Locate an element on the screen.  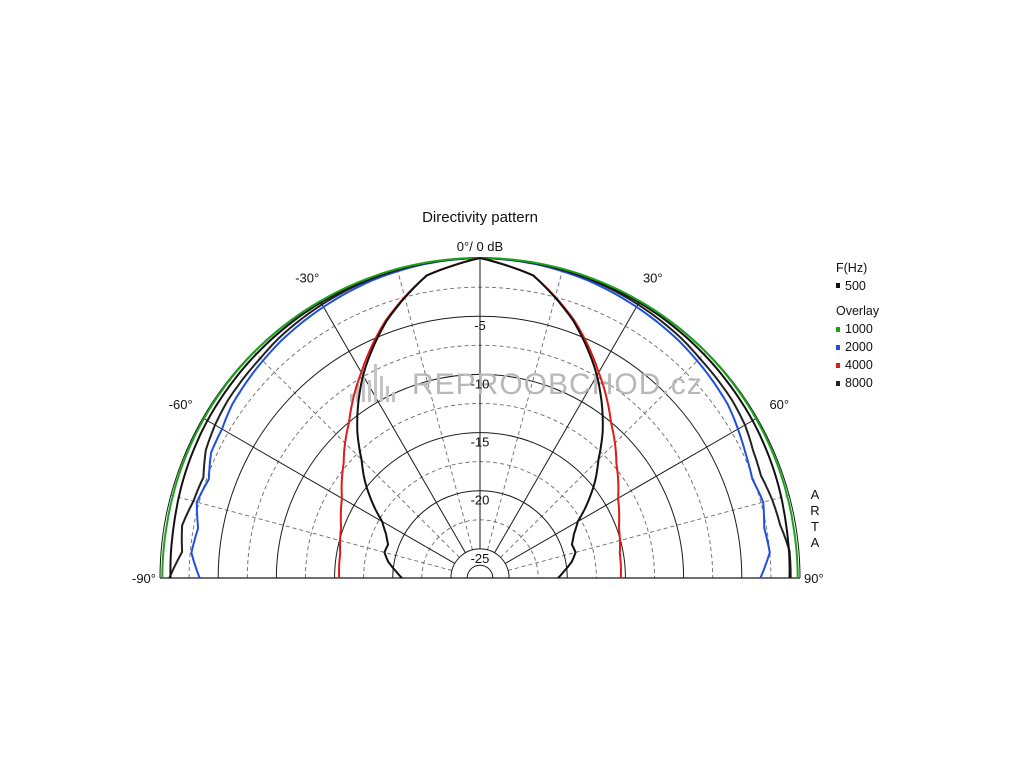
legend: F(Hz) 500 Overlay 1000 2000 4000 8000 is located at coordinates (858, 325).